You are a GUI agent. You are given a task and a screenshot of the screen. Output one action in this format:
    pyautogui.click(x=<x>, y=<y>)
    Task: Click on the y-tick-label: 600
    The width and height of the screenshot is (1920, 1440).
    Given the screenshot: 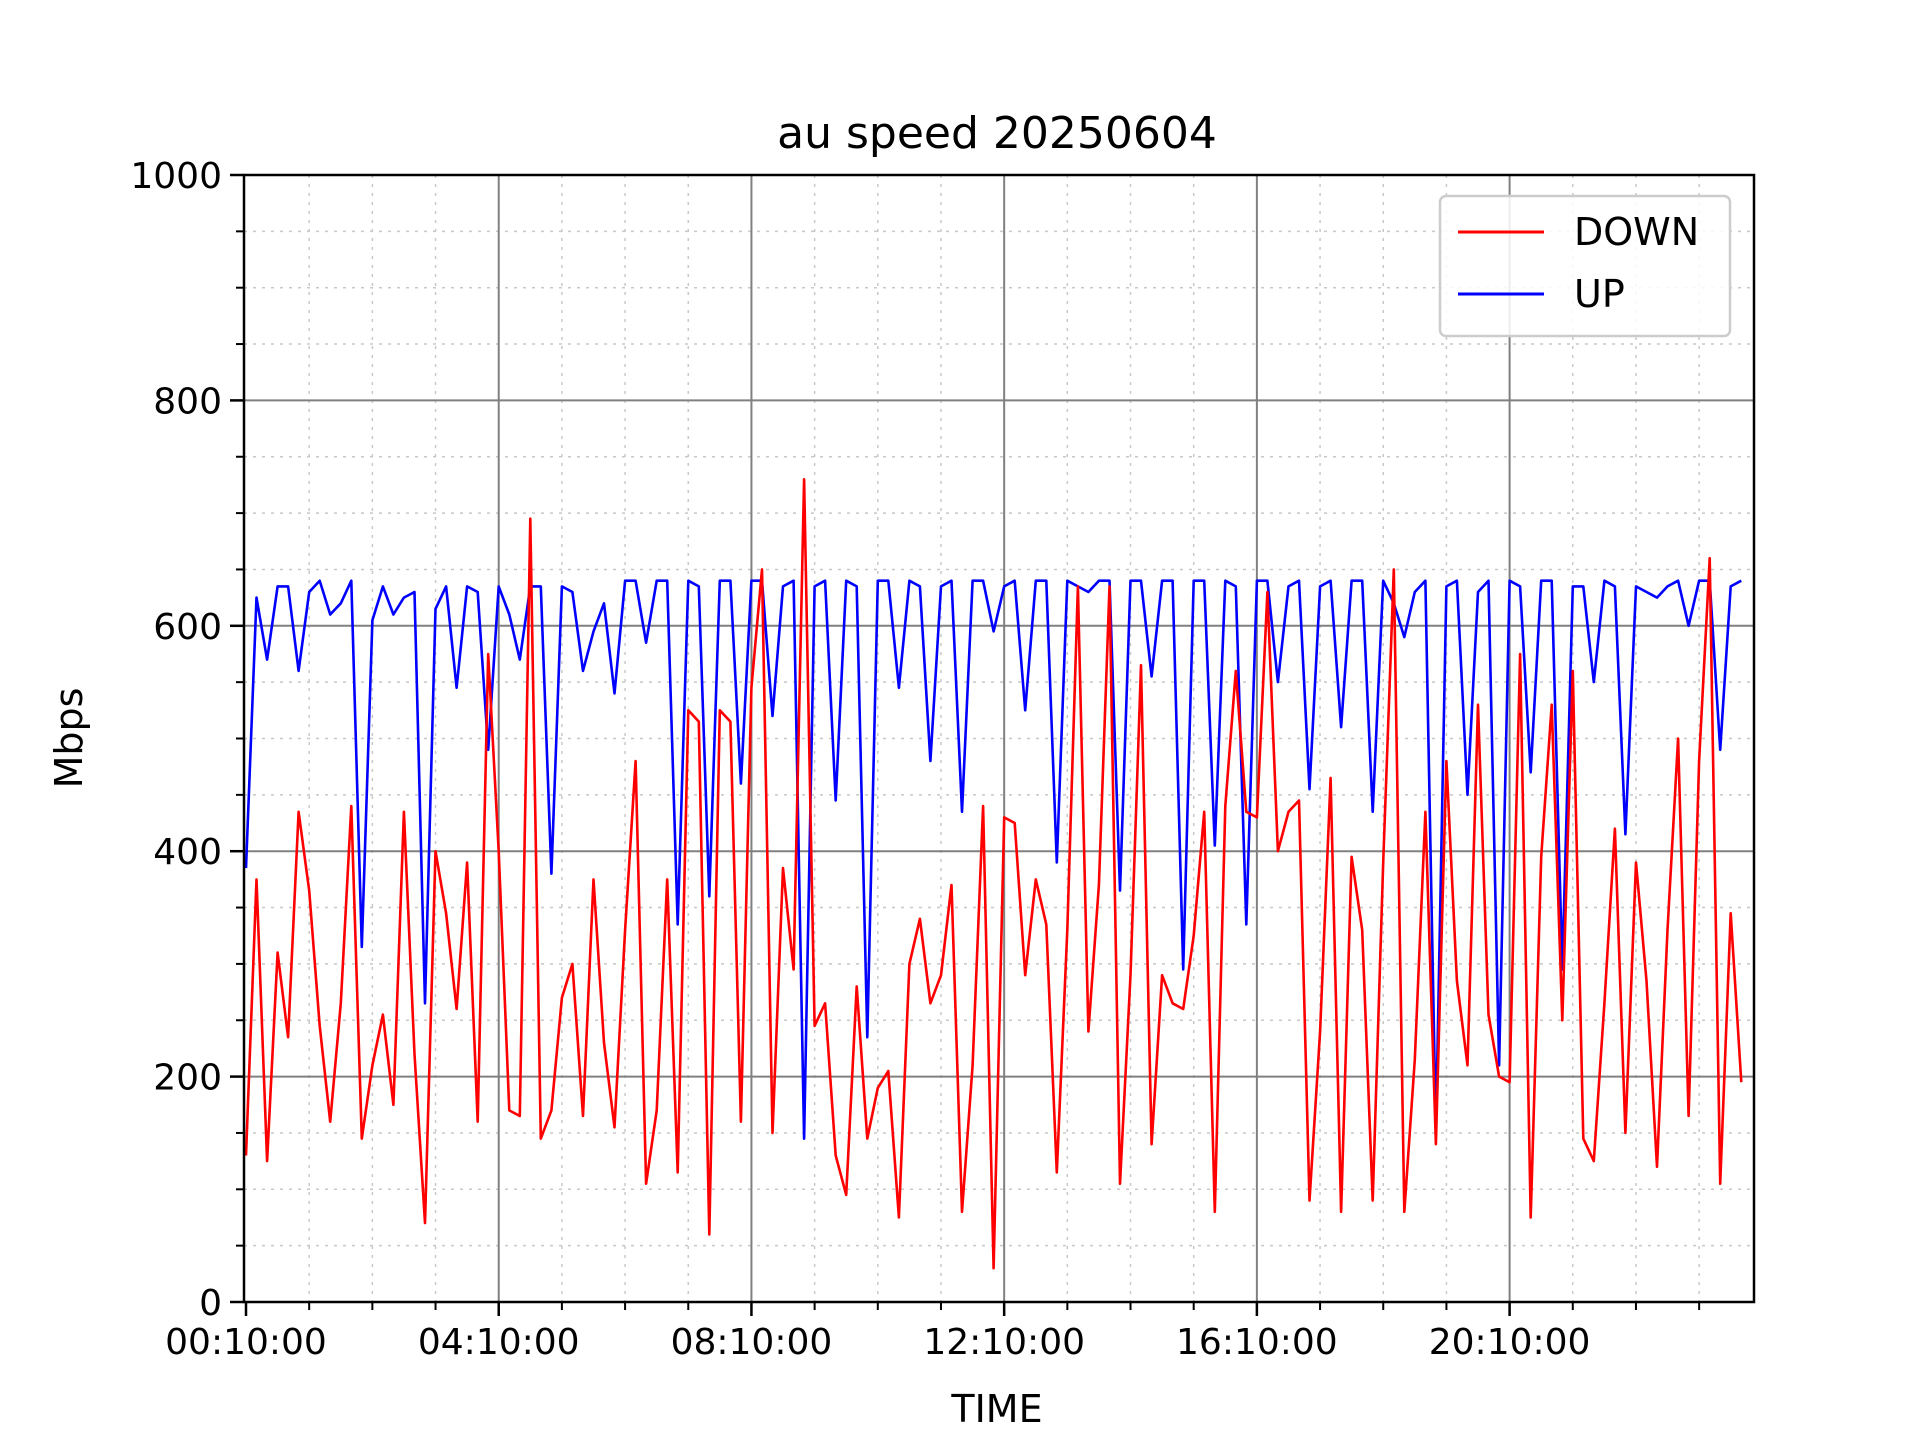 What is the action you would take?
    pyautogui.click(x=187, y=627)
    